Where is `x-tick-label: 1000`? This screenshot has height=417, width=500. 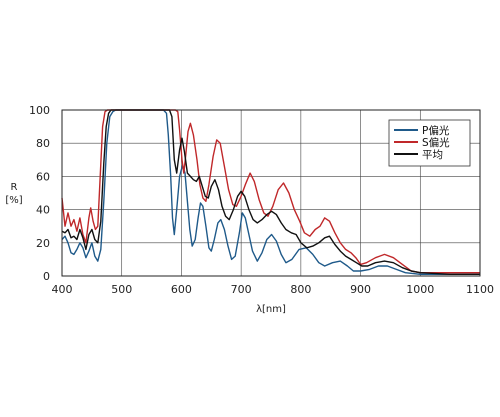
x-tick-label: 1000 is located at coordinates (420, 289).